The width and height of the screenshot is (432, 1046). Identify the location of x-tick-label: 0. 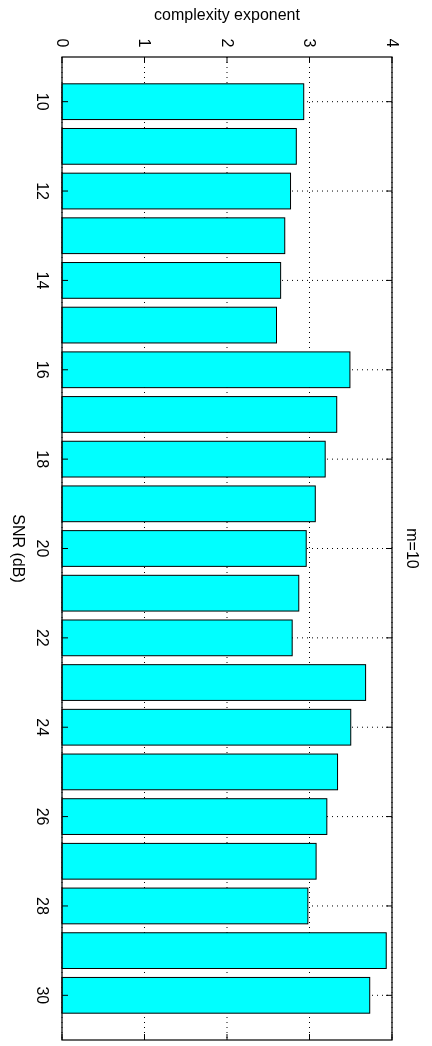
(62, 43).